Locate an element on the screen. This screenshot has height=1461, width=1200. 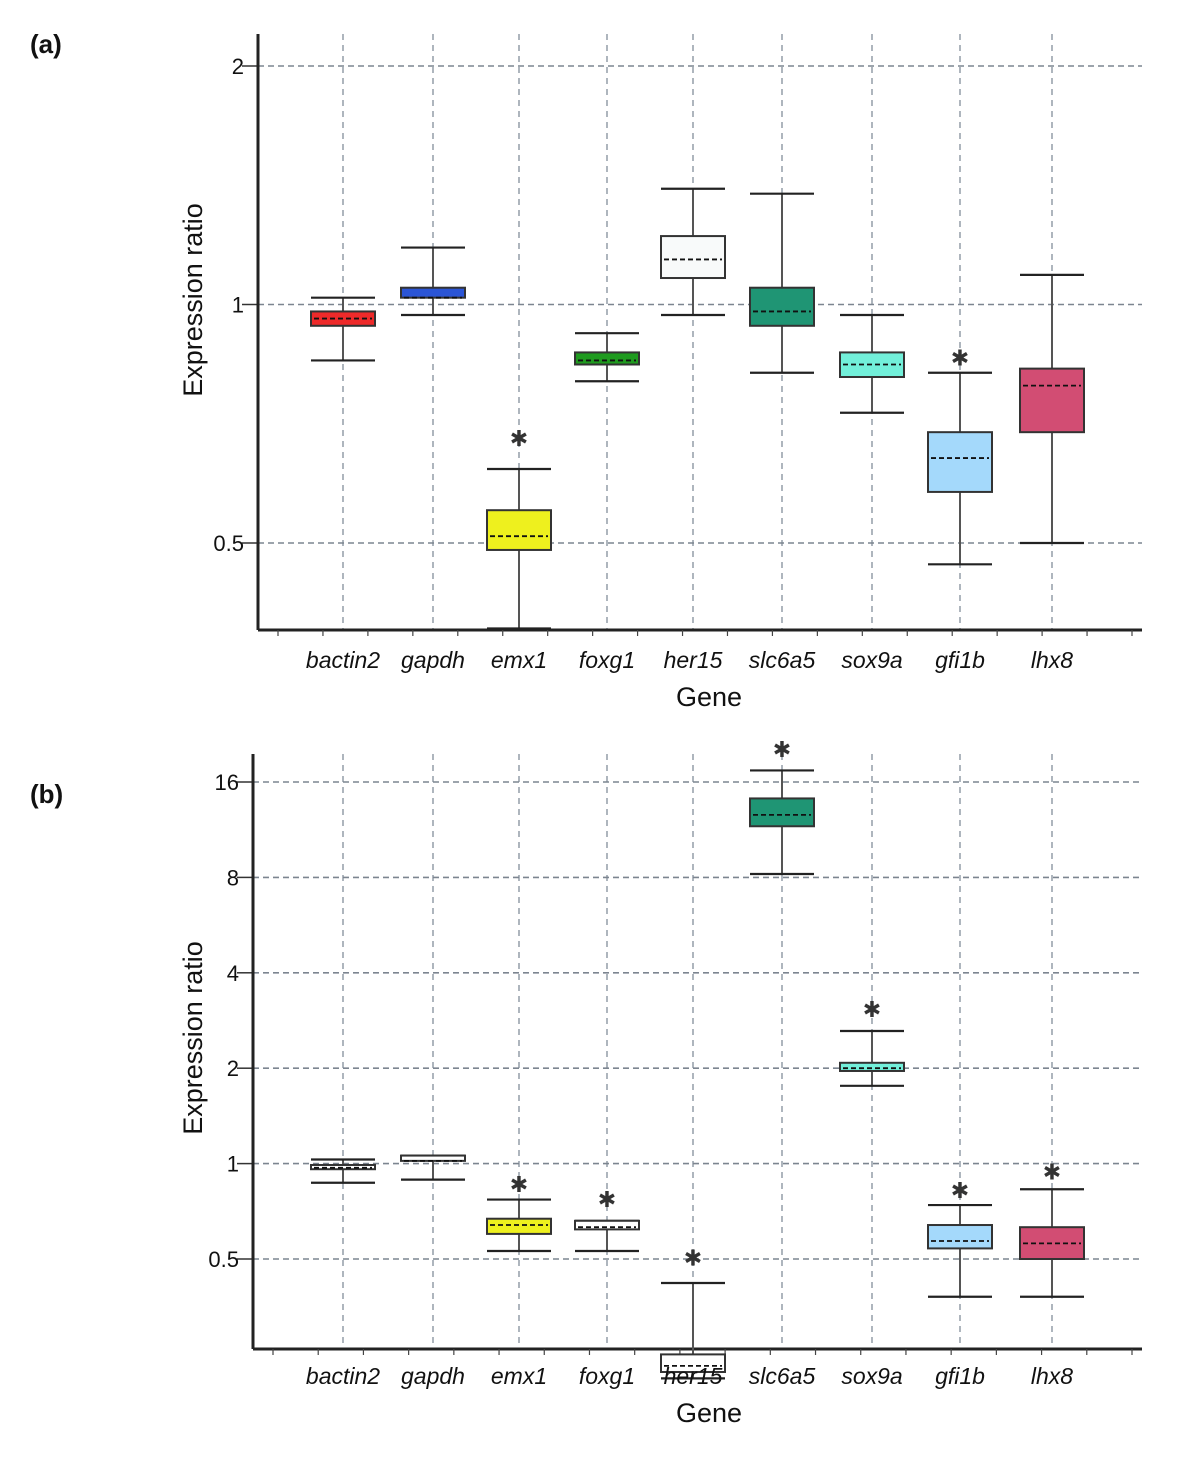
panel-label: (a) is located at coordinates (46, 44).